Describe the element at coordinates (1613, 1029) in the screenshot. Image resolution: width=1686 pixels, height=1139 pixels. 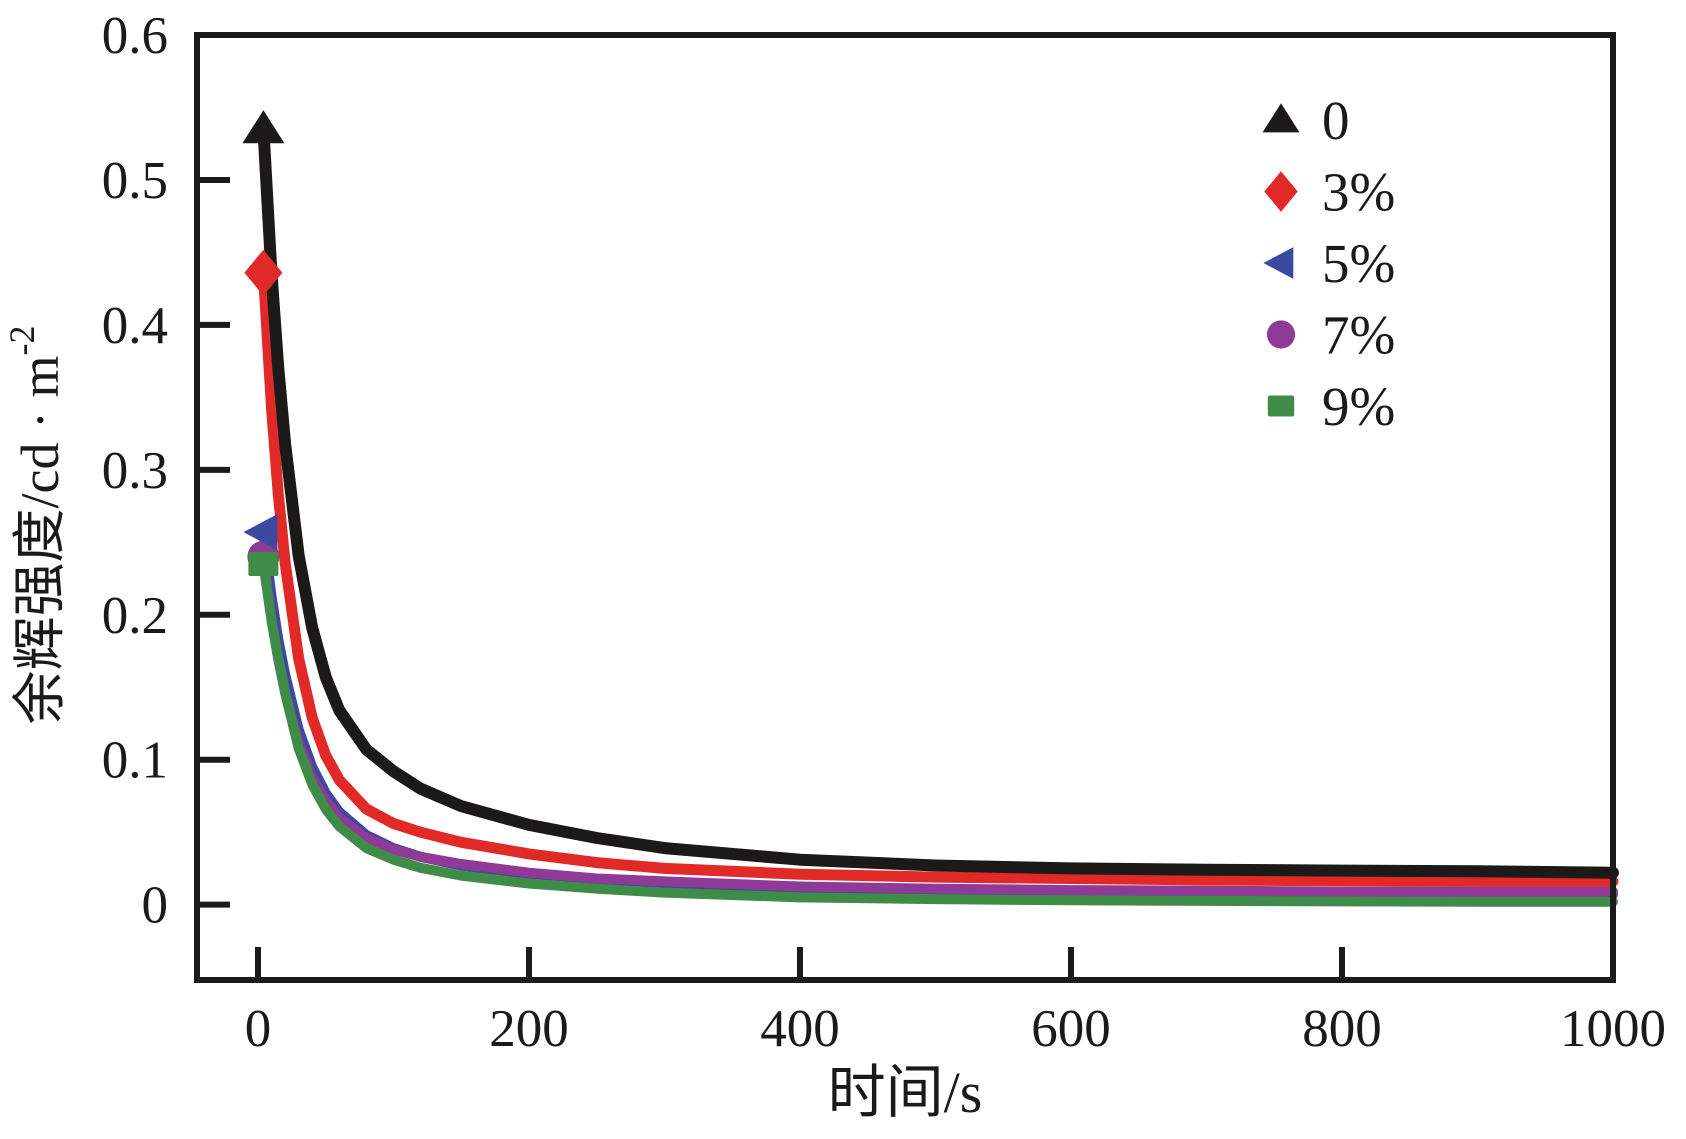
I see `x-tick-label: 1000` at that location.